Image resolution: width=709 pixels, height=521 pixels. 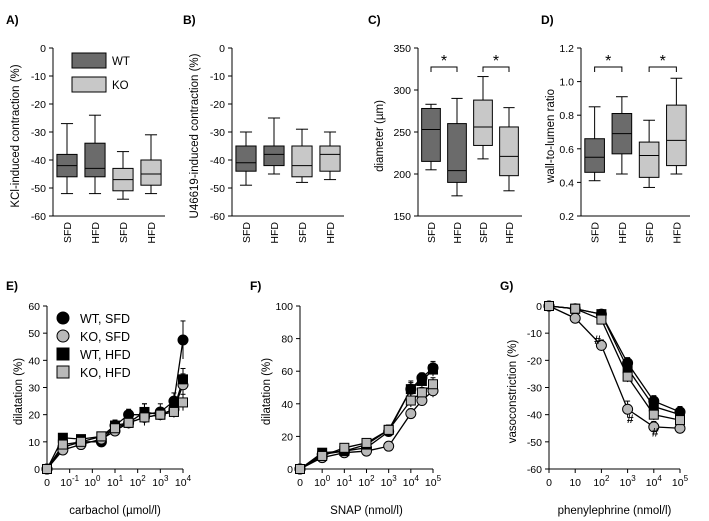 I want to click on x-tick-exp-g: 3, so click(x=633, y=478).